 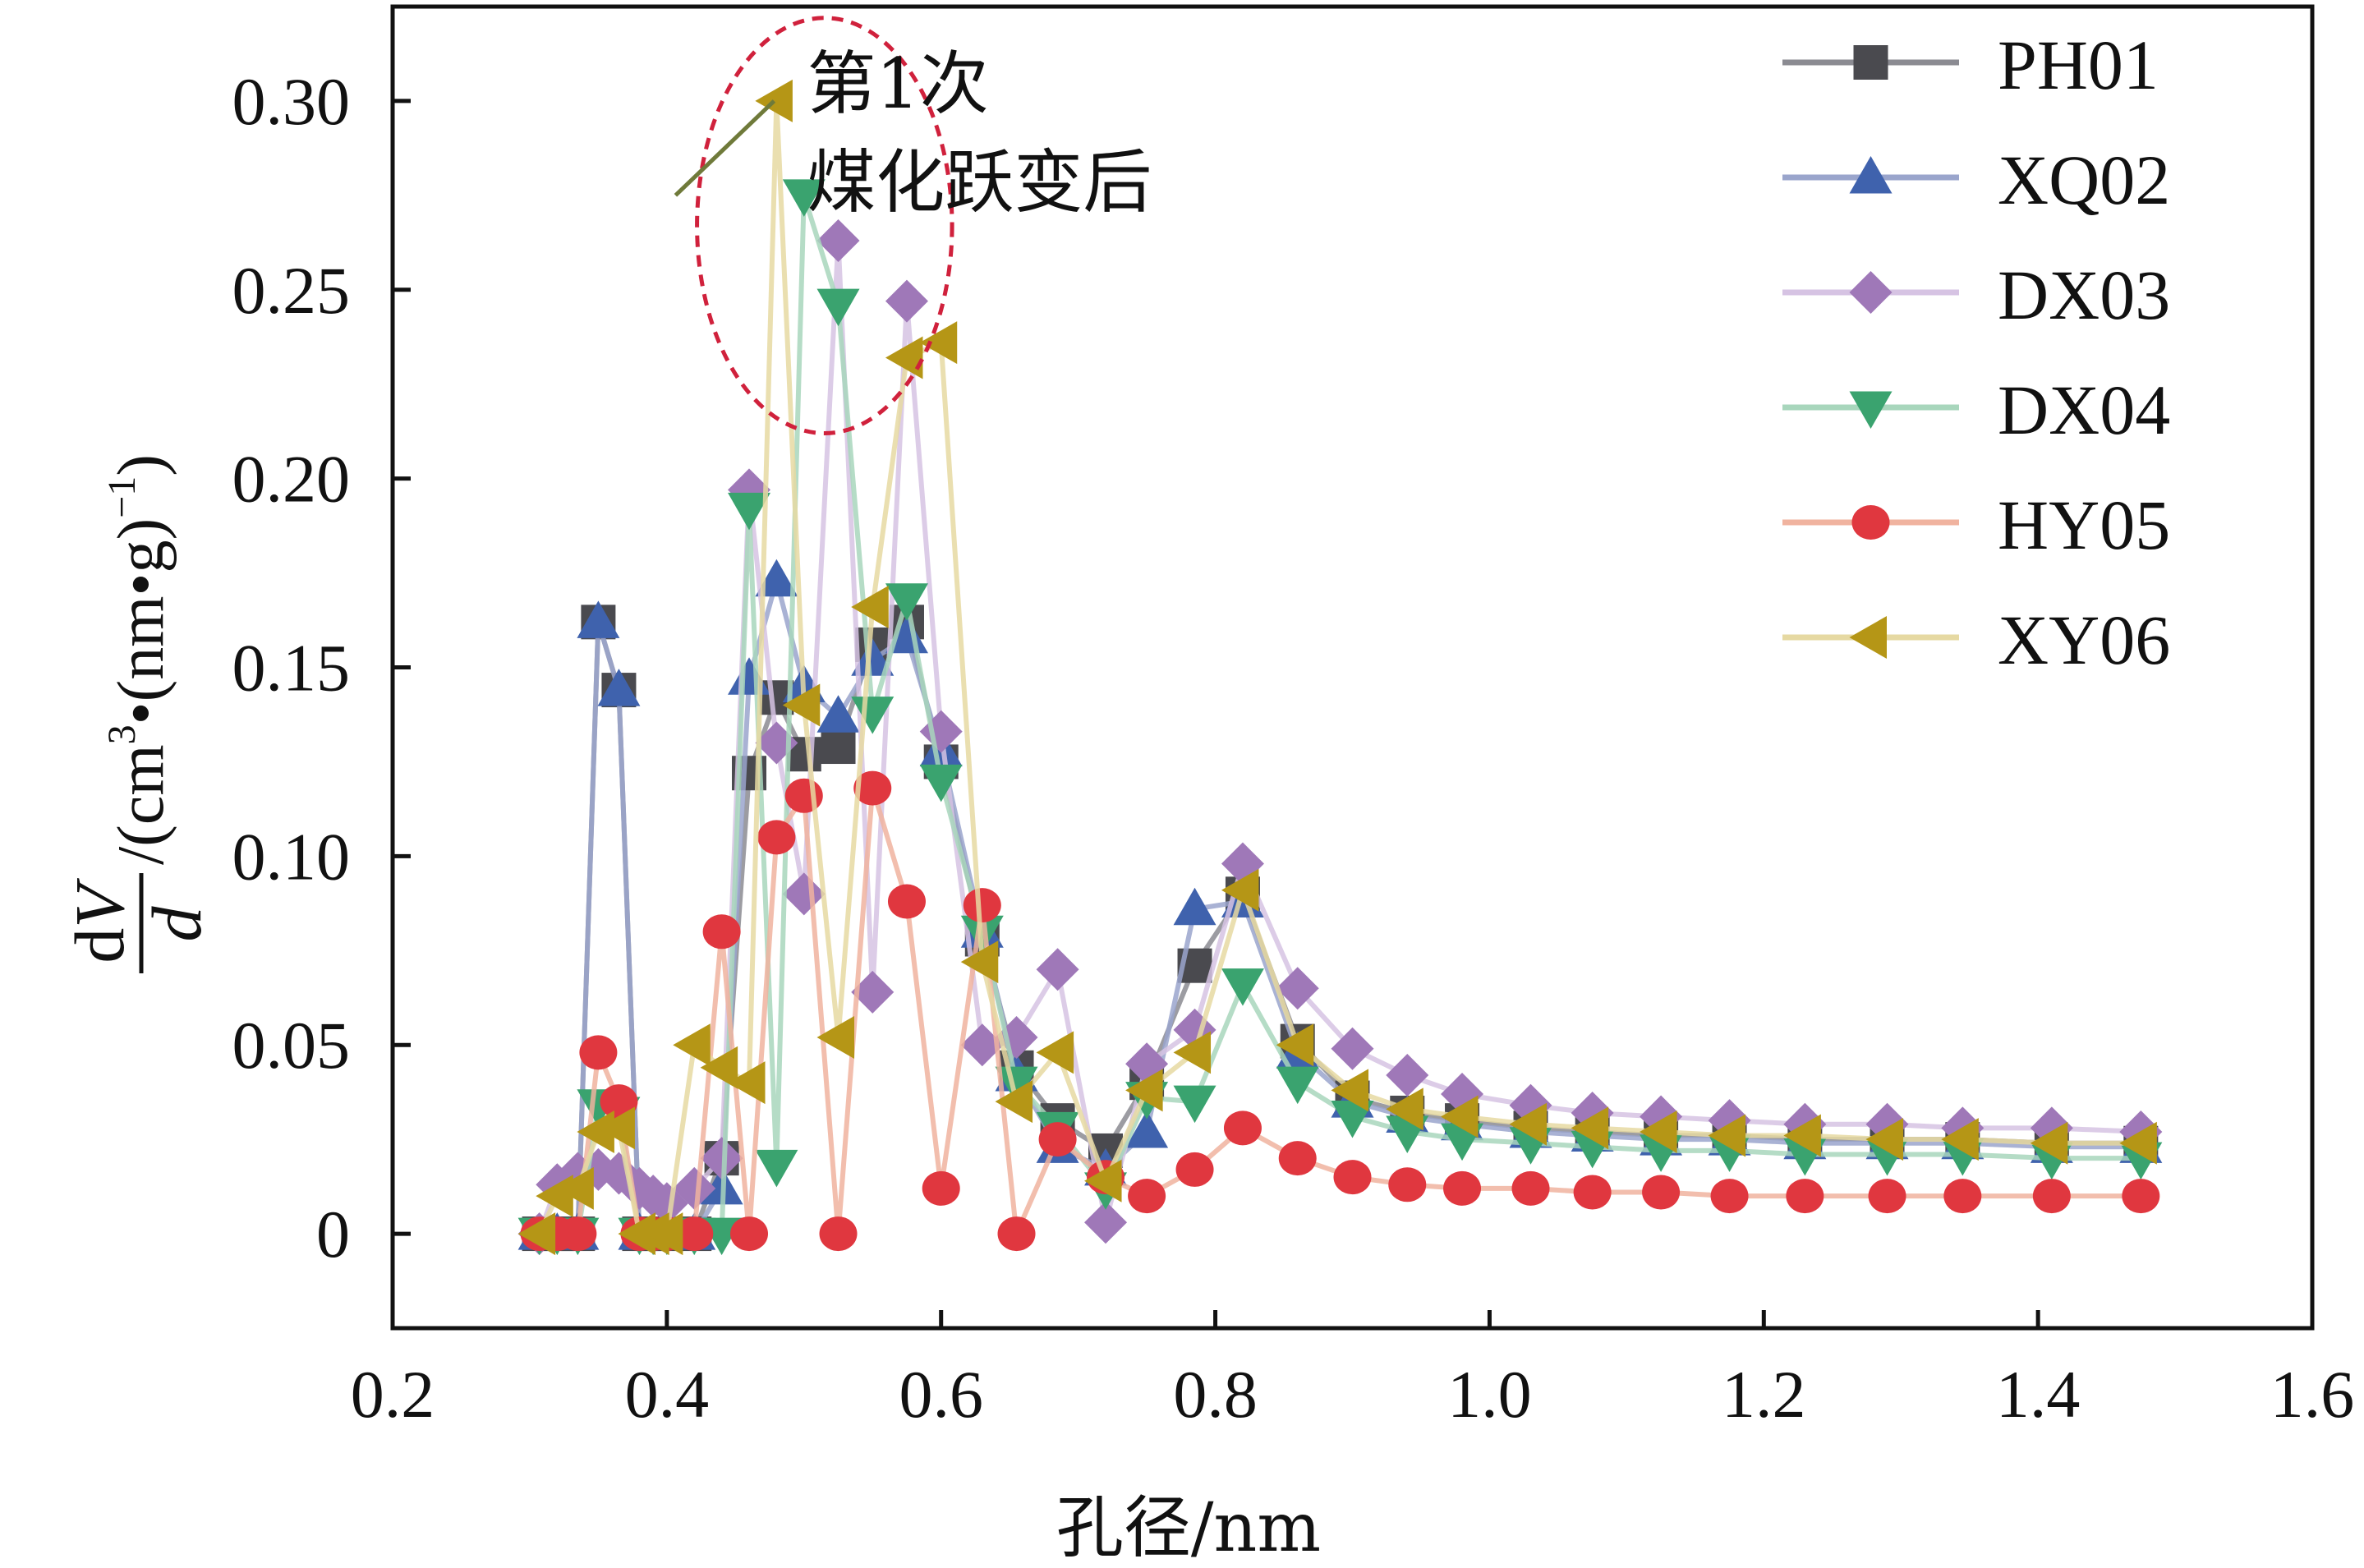 I want to click on legend: PH01 XQ02 DX03 DX04 HY05 XY06, so click(x=1976, y=352).